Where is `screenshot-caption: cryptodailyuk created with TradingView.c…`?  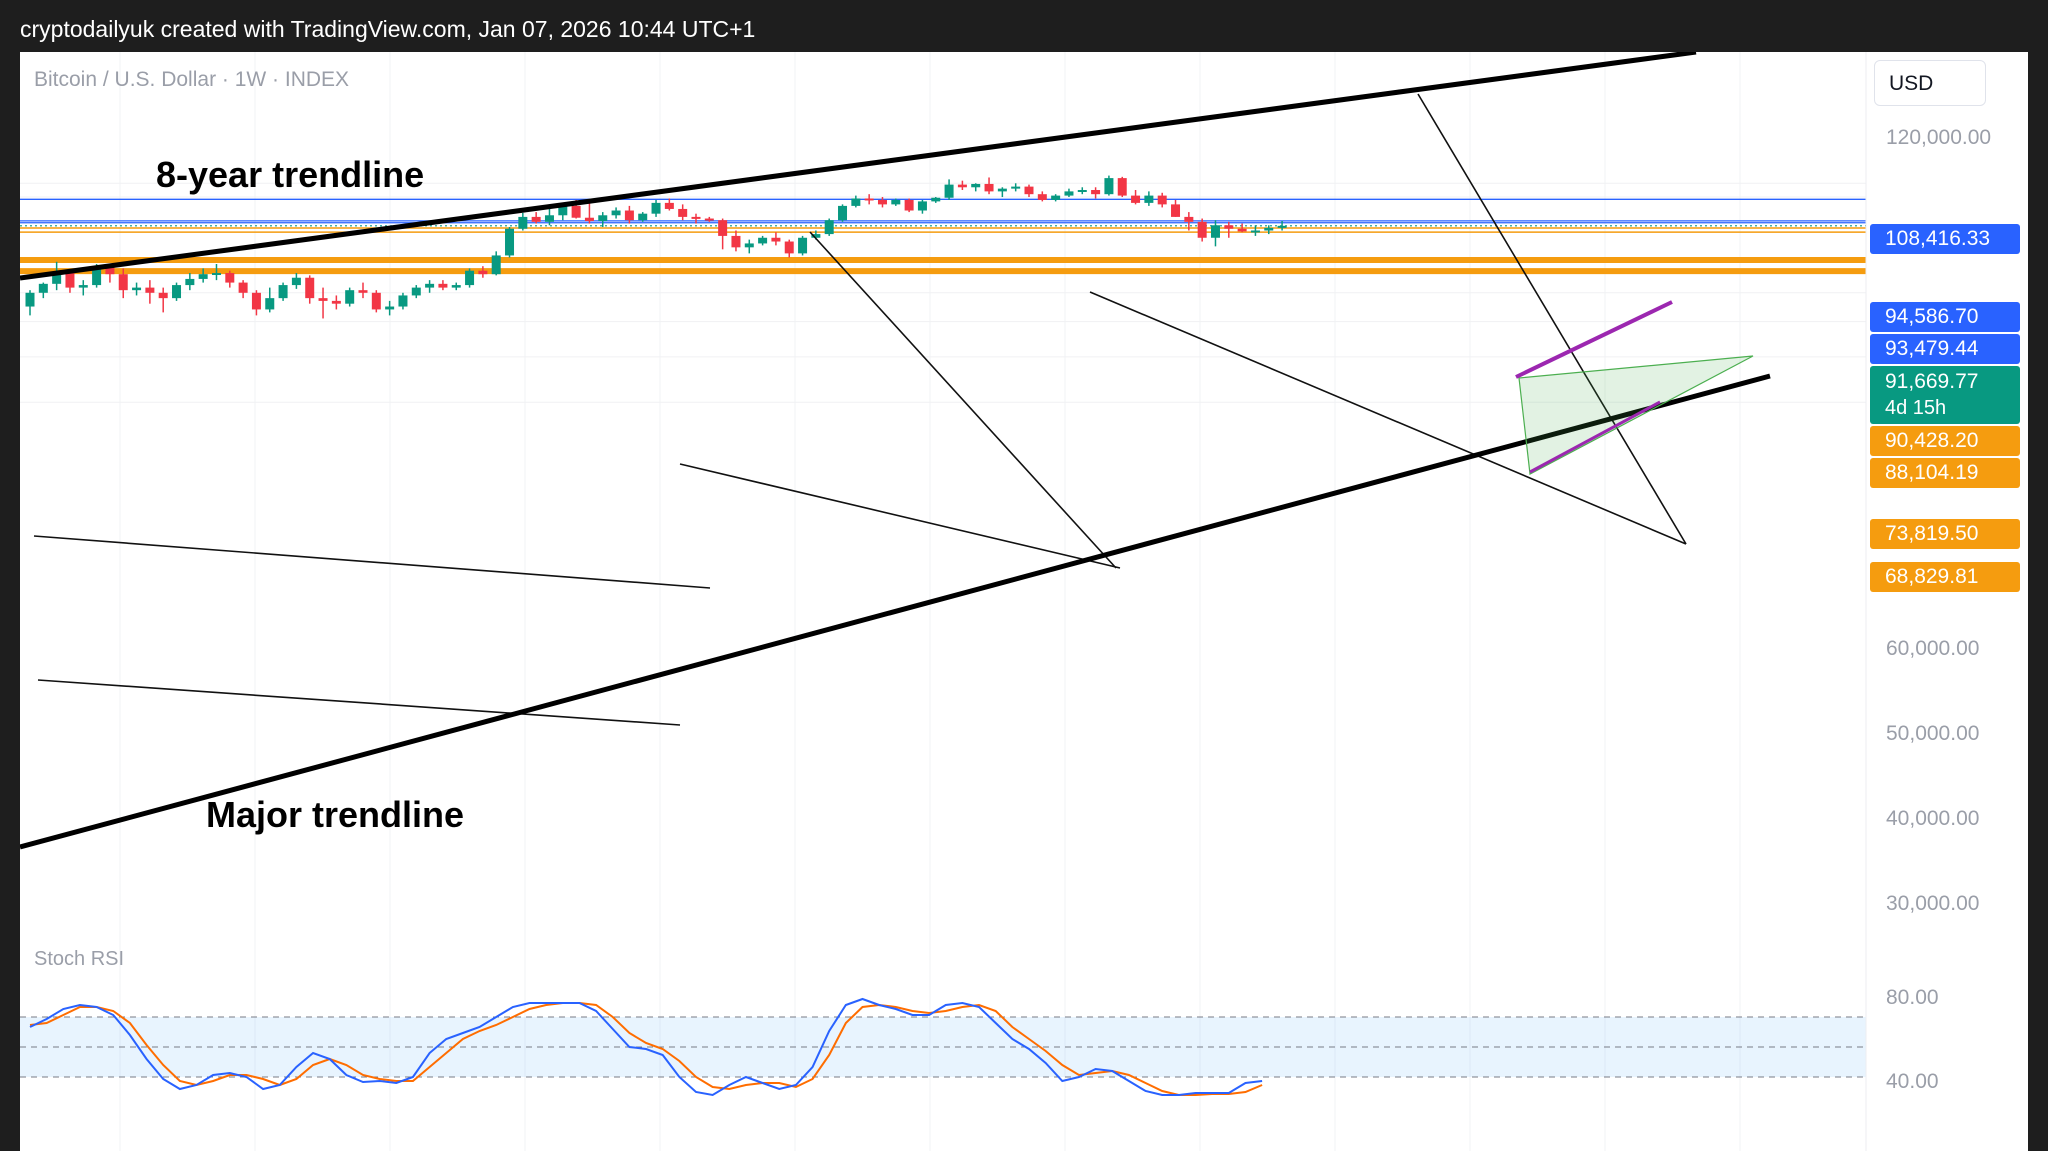 screenshot-caption: cryptodailyuk created with TradingView.c… is located at coordinates (1024, 26).